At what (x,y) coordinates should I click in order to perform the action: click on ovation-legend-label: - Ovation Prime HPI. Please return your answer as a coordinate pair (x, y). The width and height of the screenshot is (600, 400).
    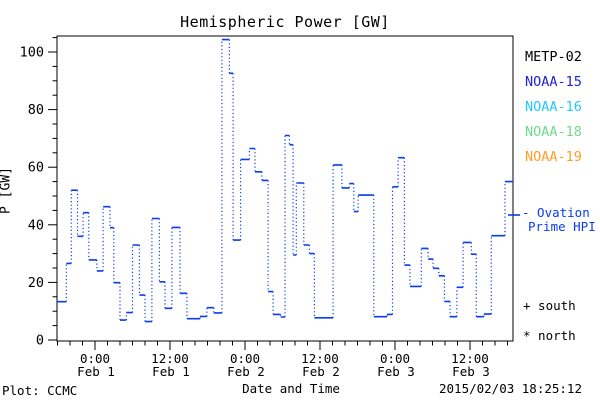
    Looking at the image, I should click on (559, 220).